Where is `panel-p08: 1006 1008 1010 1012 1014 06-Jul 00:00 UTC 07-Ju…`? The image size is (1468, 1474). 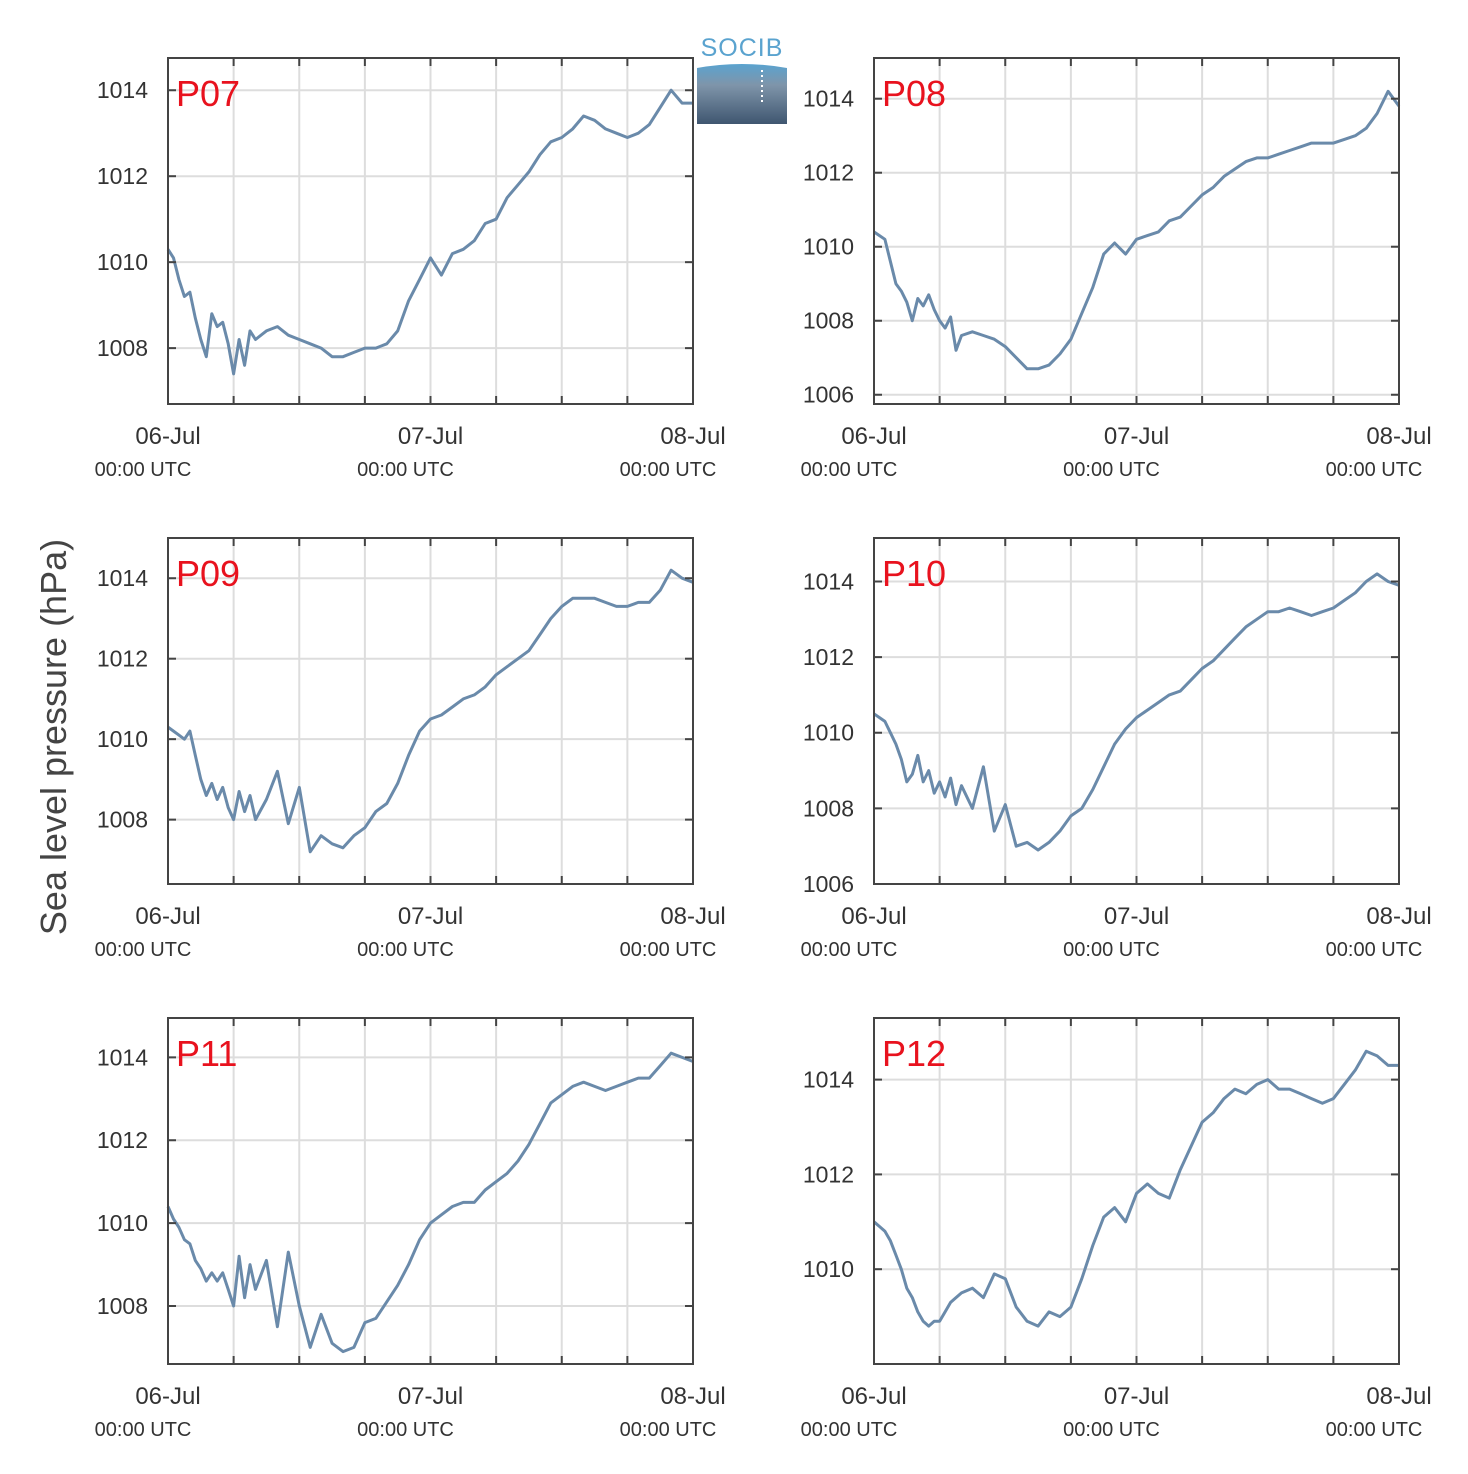 panel-p08: 1006 1008 1010 1012 1014 06-Jul 00:00 UTC 07-Ju… is located at coordinates (1116, 269).